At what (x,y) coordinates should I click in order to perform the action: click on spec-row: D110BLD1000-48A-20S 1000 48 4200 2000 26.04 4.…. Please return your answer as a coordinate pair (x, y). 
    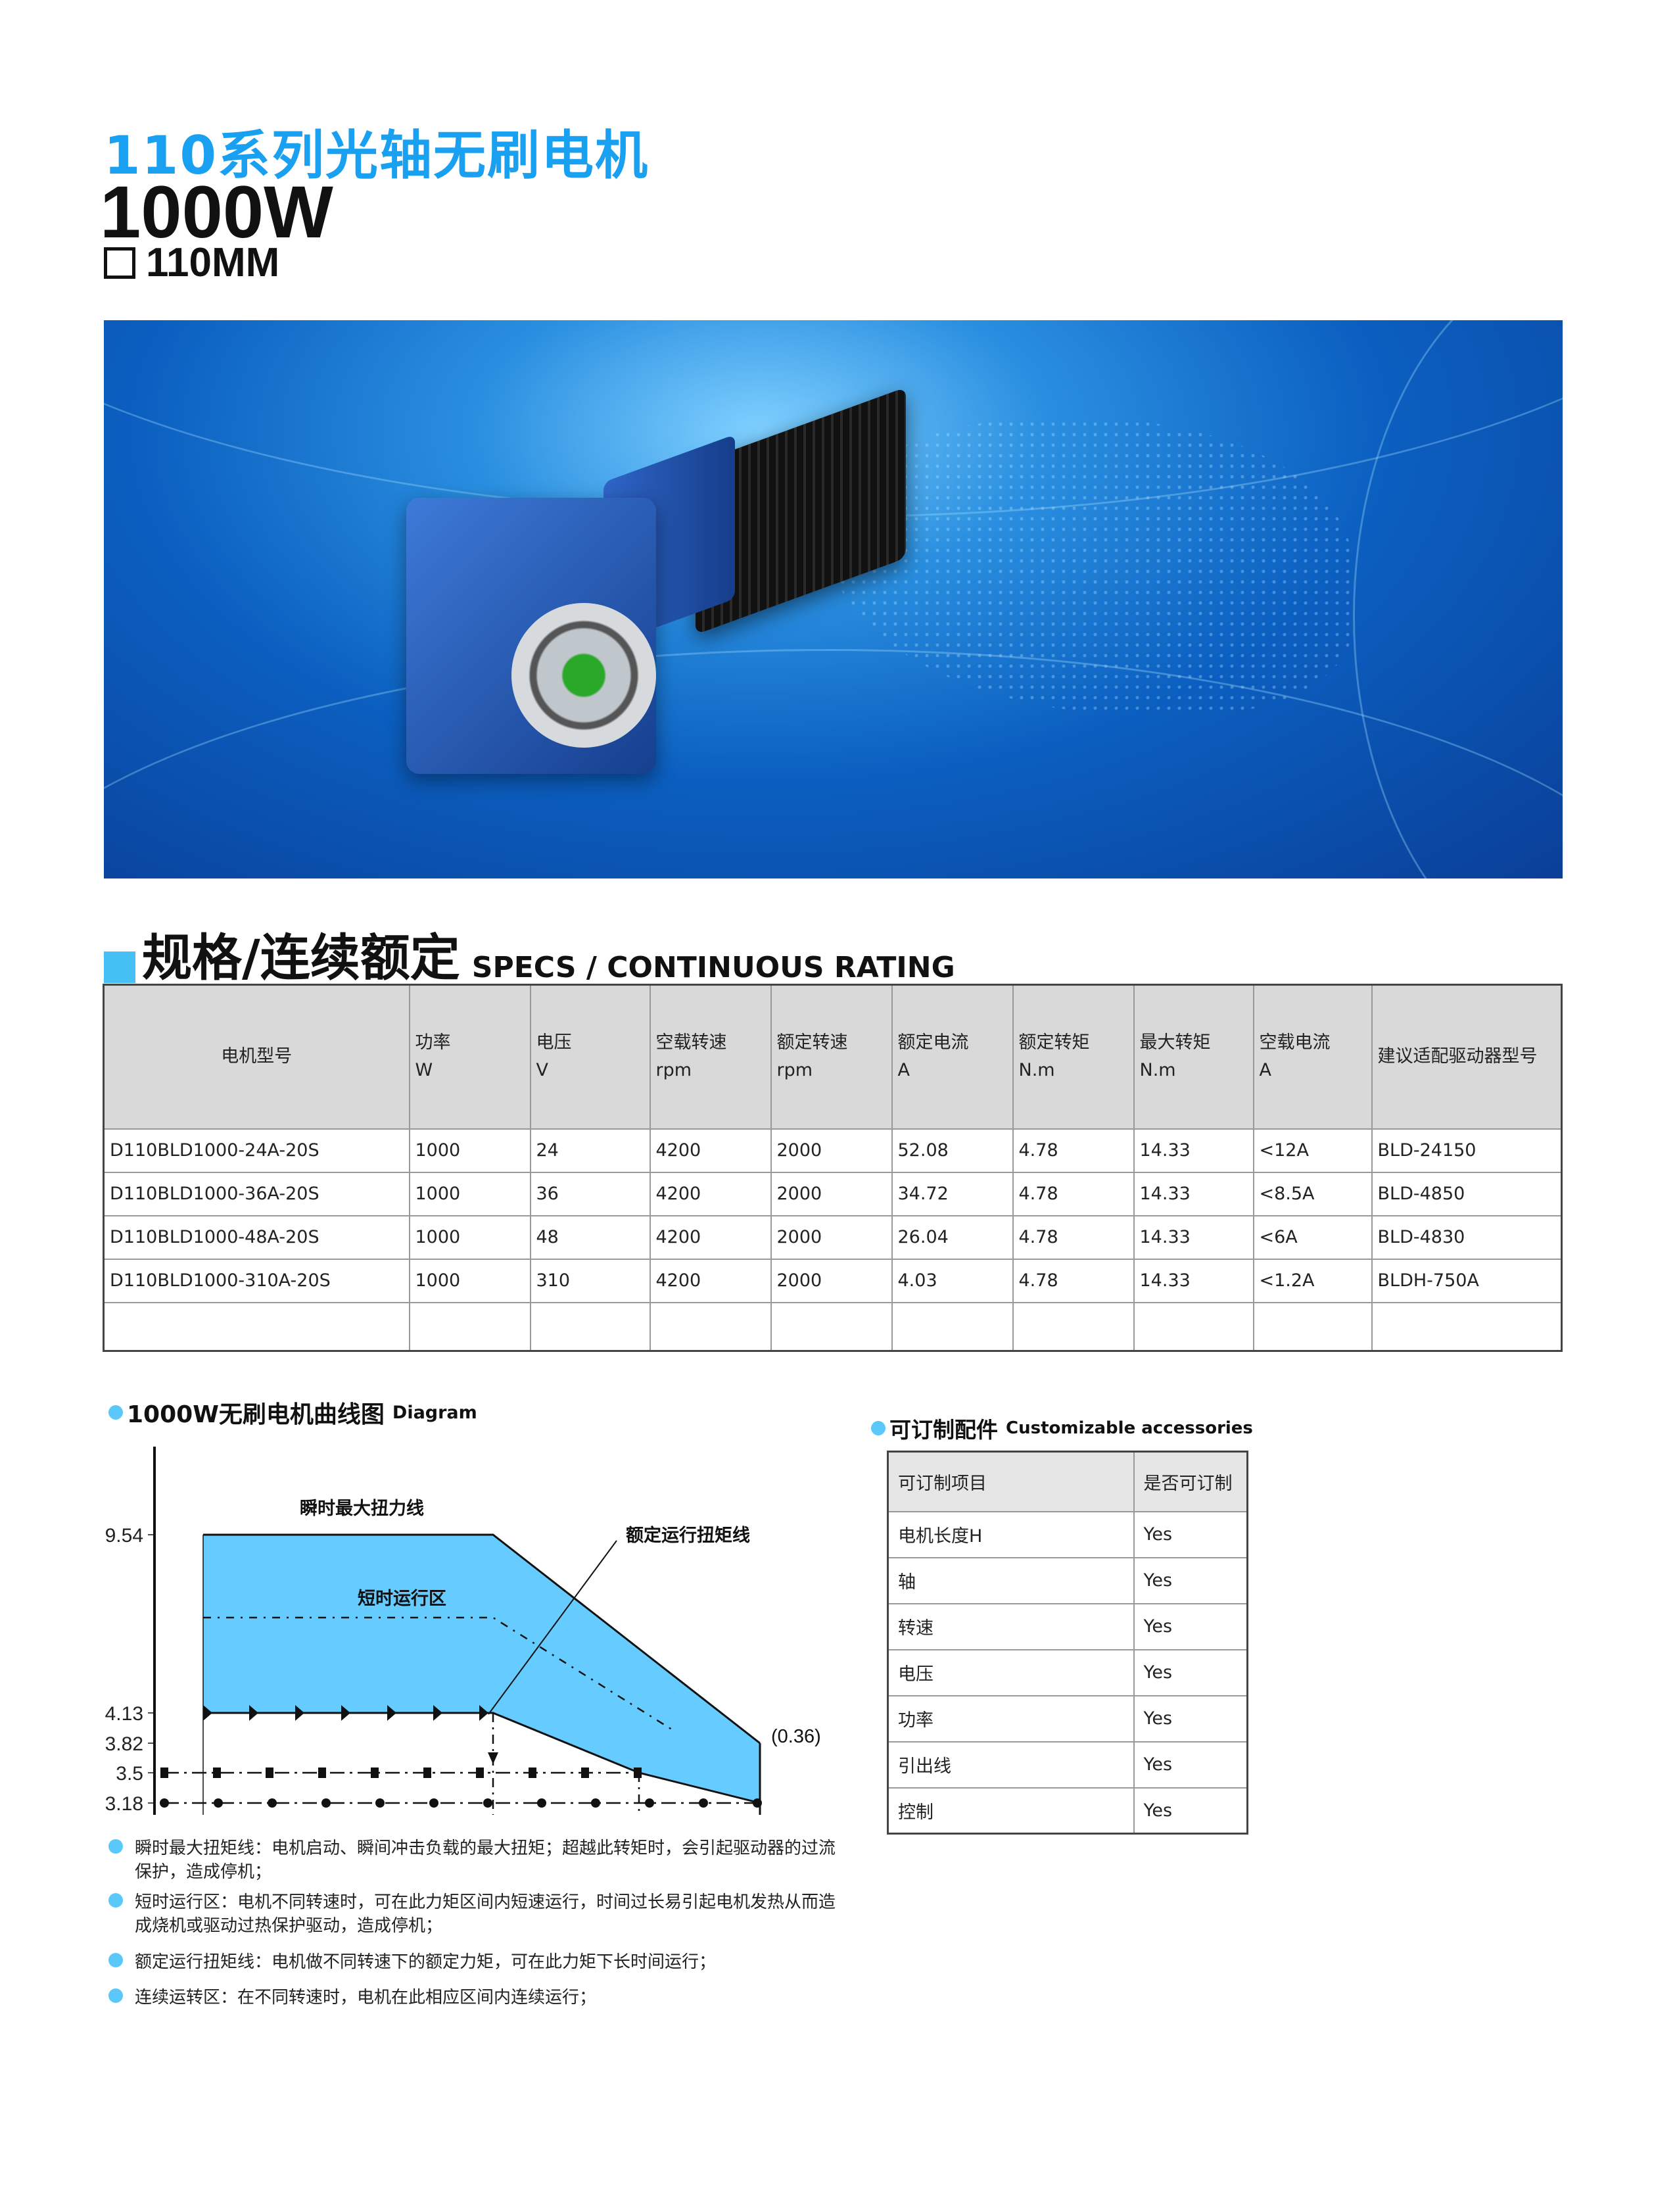
    Looking at the image, I should click on (833, 1237).